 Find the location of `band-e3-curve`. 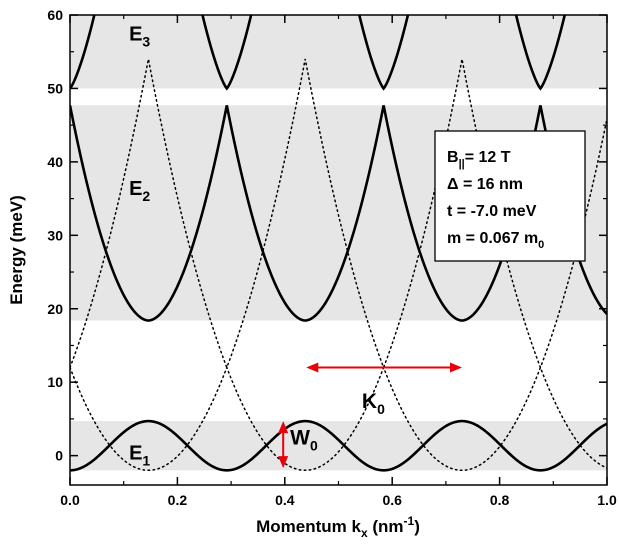

band-e3-curve is located at coordinates (318, 53).